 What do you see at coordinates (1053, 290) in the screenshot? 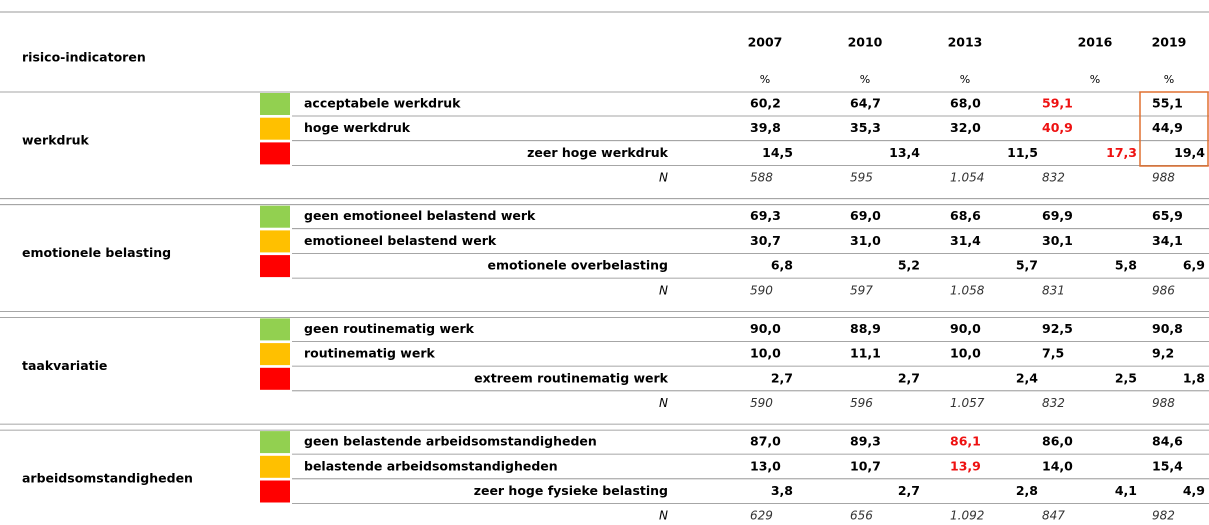
I see `n-value: 831` at bounding box center [1053, 290].